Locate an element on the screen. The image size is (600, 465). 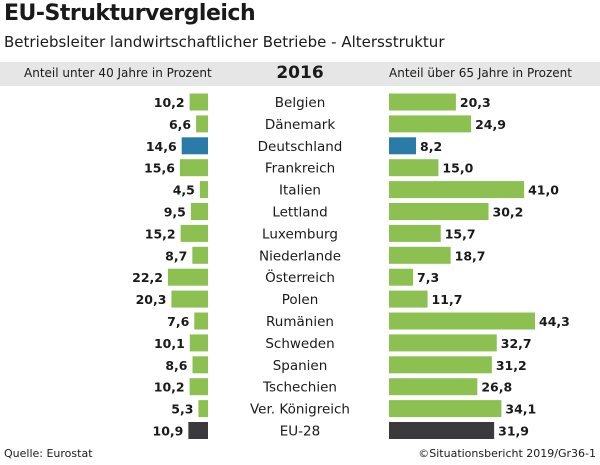
source-note: Quelle: Eurostat is located at coordinates (48, 453).